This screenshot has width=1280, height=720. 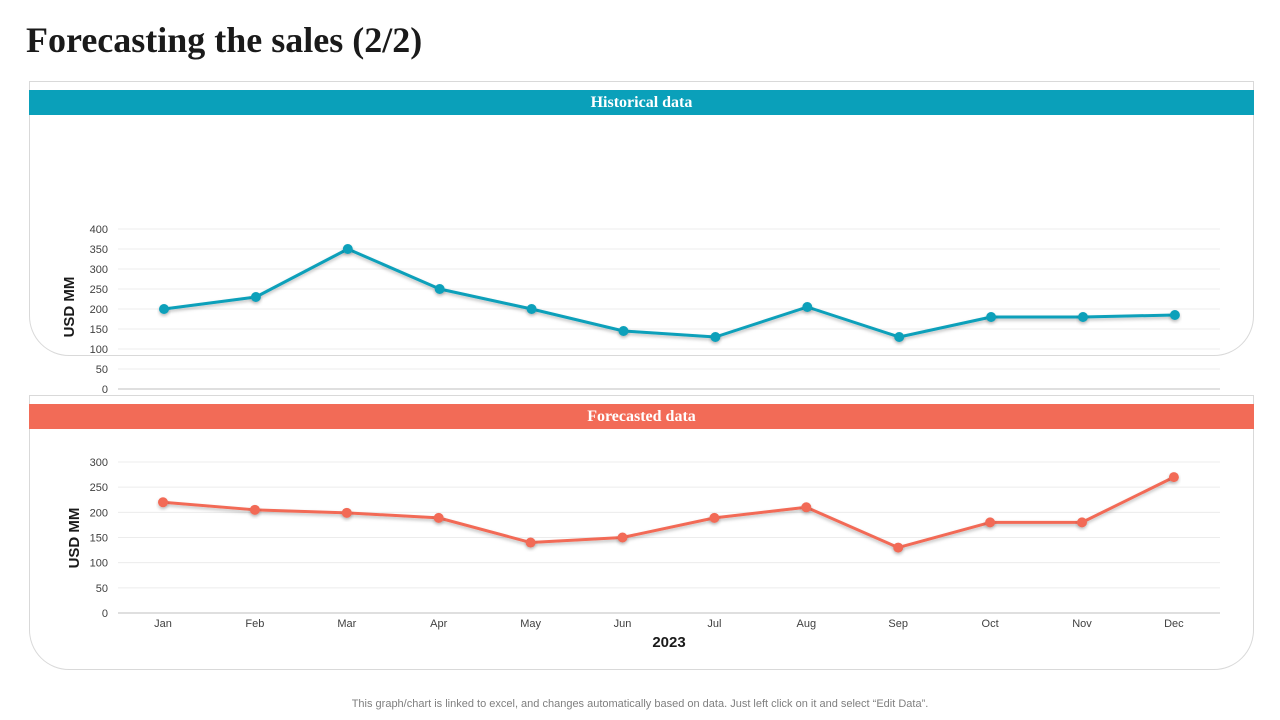 I want to click on fcst-x-tick-label: May, so click(x=530, y=624).